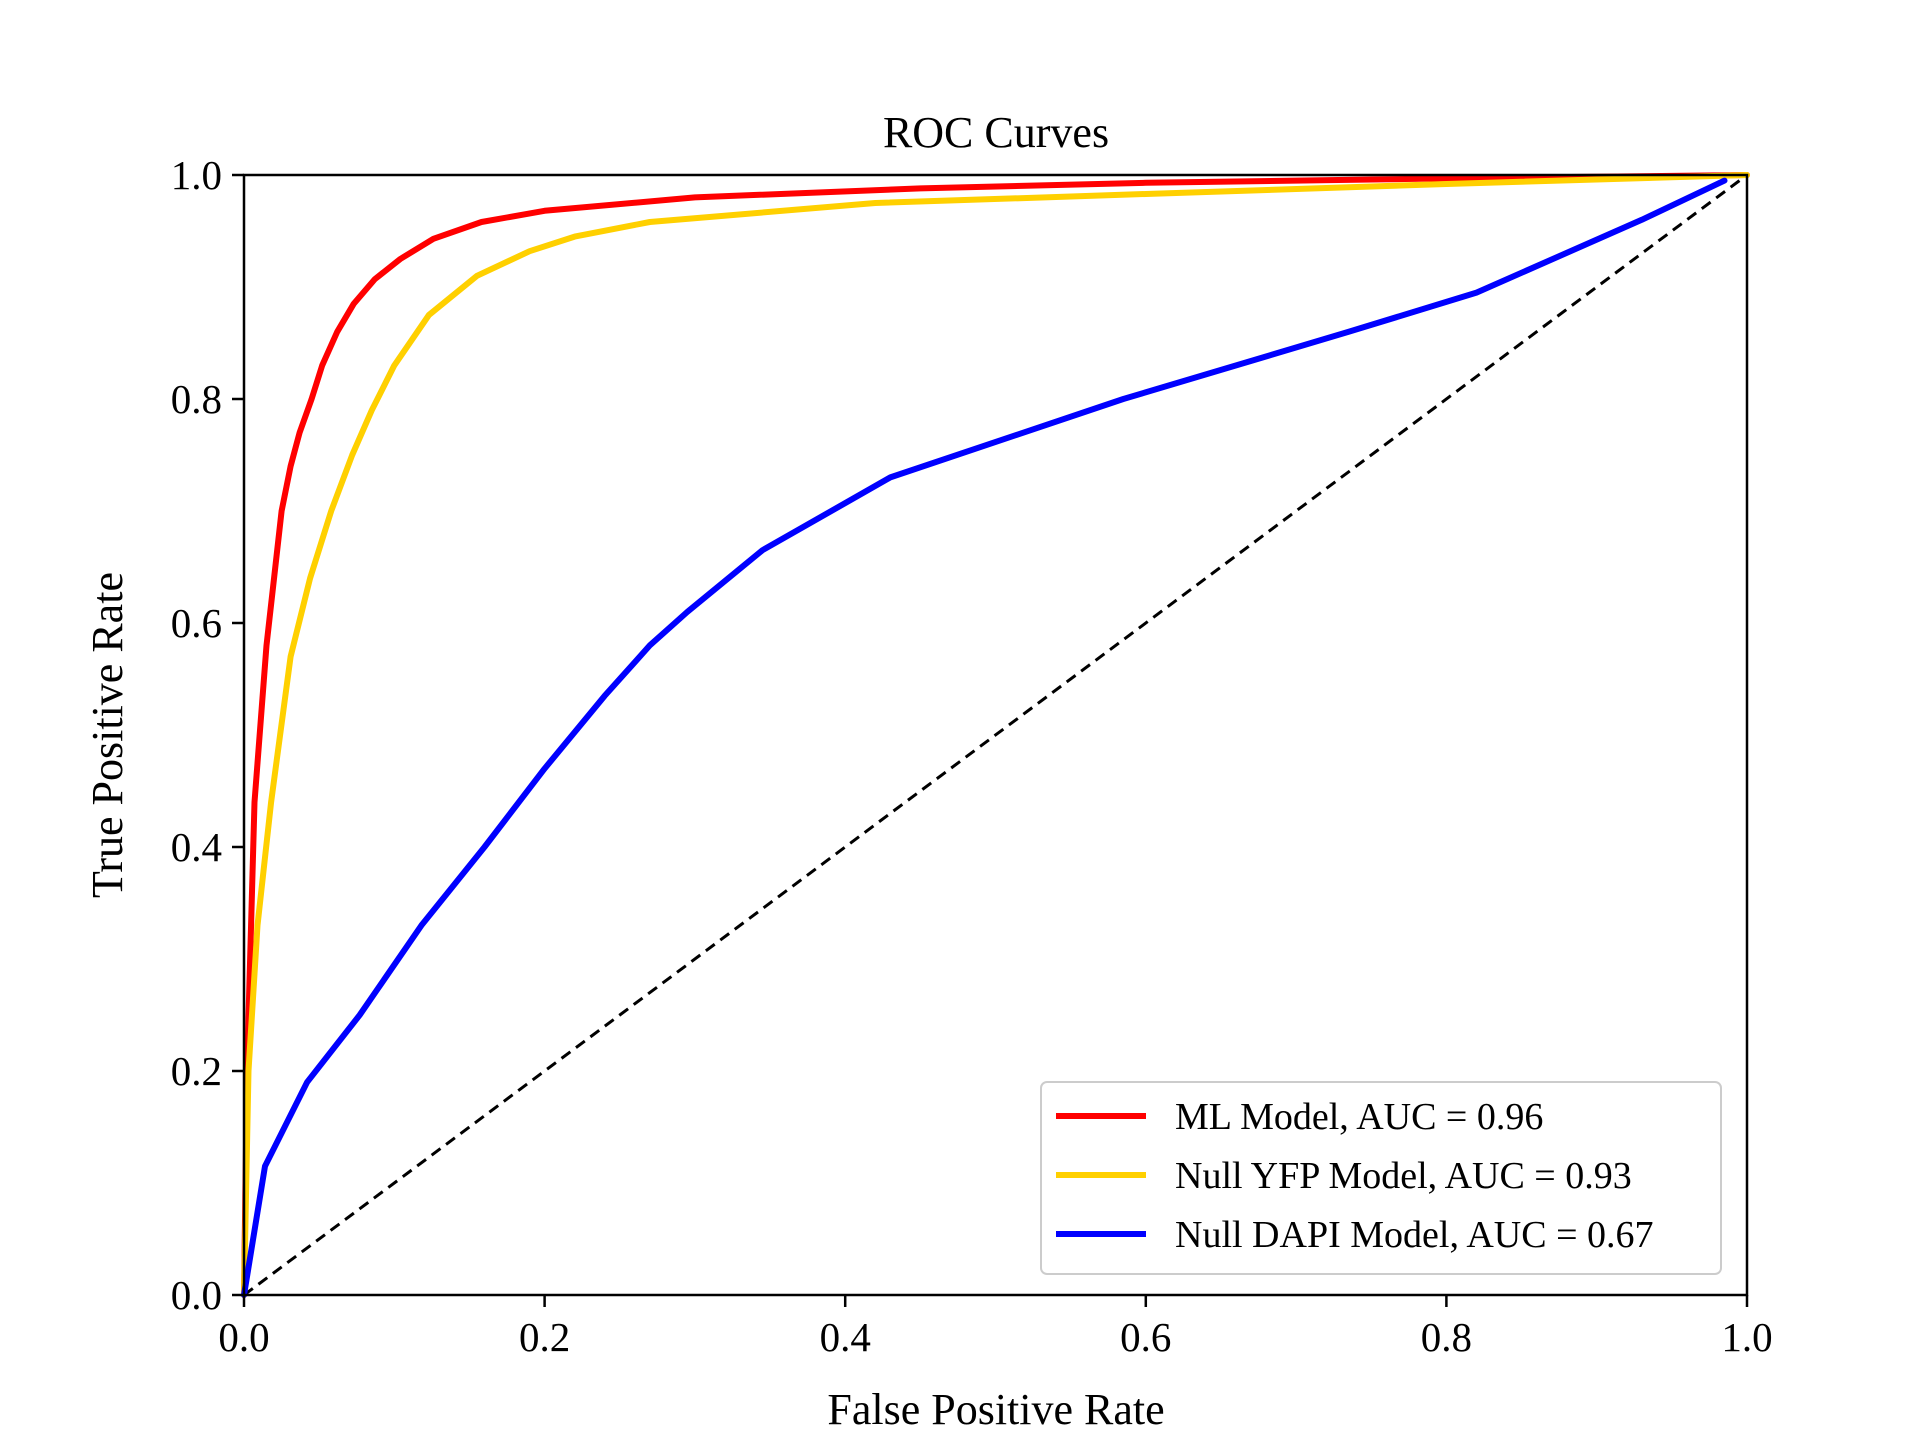  Describe the element at coordinates (196, 1295) in the screenshot. I see `y-tick-label: 0.0` at that location.